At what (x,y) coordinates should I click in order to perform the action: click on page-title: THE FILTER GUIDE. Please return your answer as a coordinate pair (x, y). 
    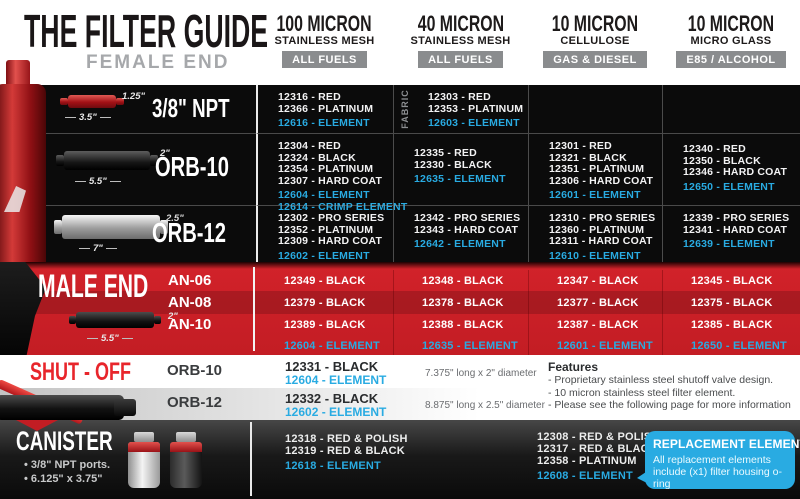
    Looking at the image, I should click on (146, 31).